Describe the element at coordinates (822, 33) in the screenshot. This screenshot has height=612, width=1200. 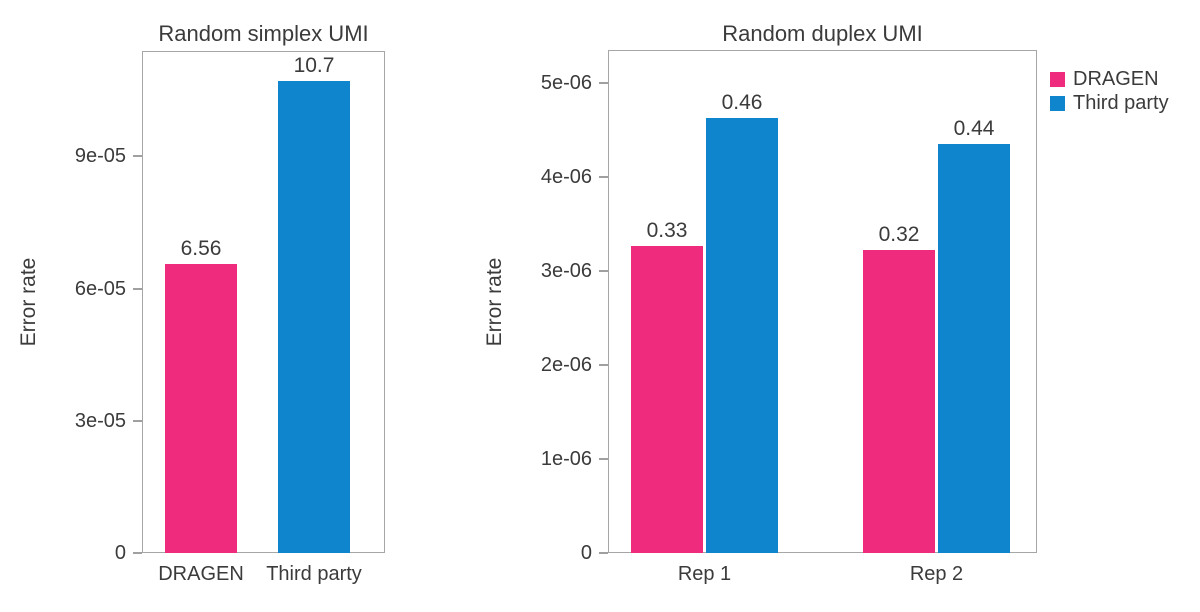
I see `chart-title: Random duplex UMI` at that location.